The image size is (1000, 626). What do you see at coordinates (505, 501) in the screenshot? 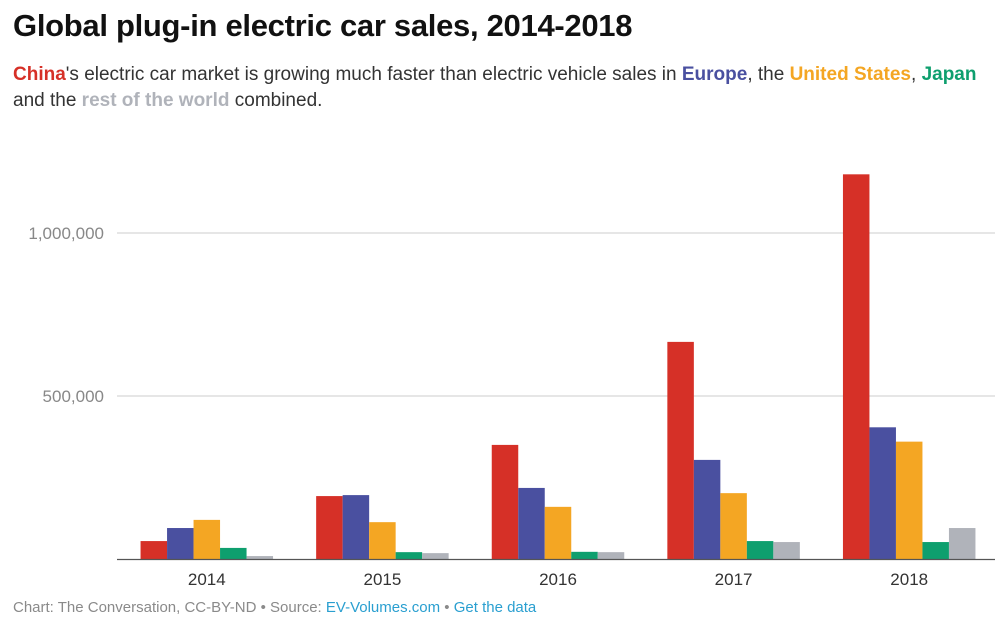
I see `bar-china-2016` at bounding box center [505, 501].